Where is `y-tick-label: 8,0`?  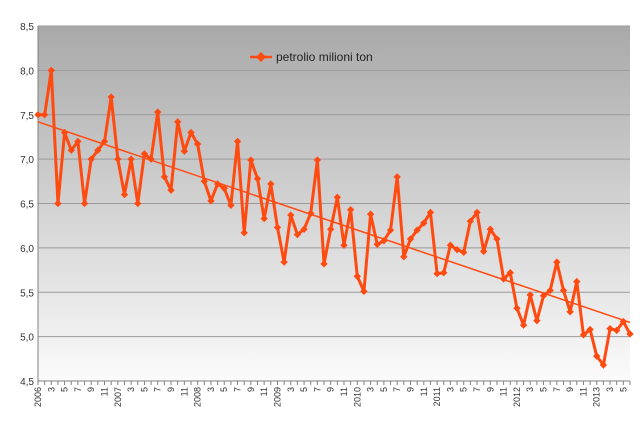 y-tick-label: 8,0 is located at coordinates (27, 71).